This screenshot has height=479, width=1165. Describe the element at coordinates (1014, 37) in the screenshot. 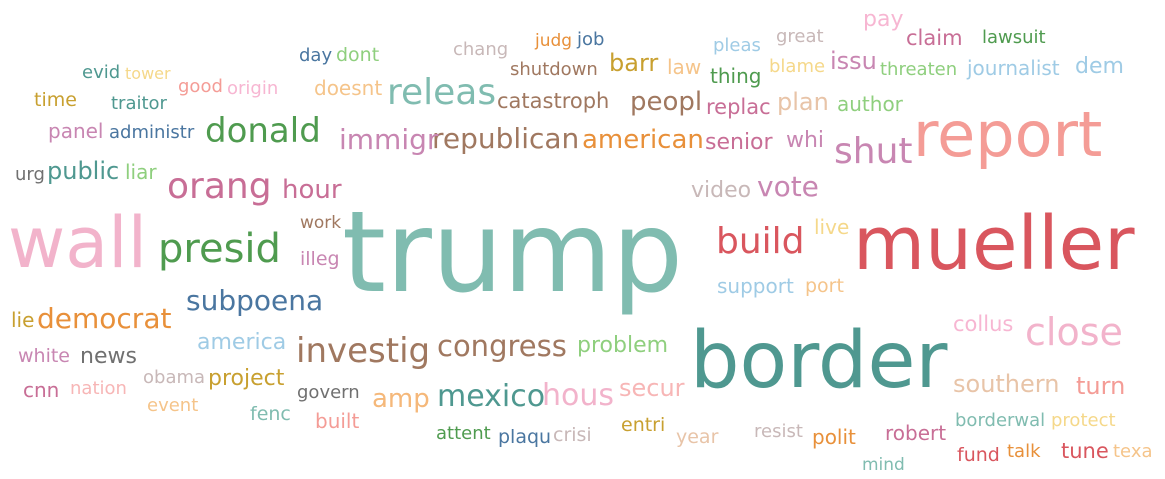

I see `word-lawsuit: lawsuit` at that location.